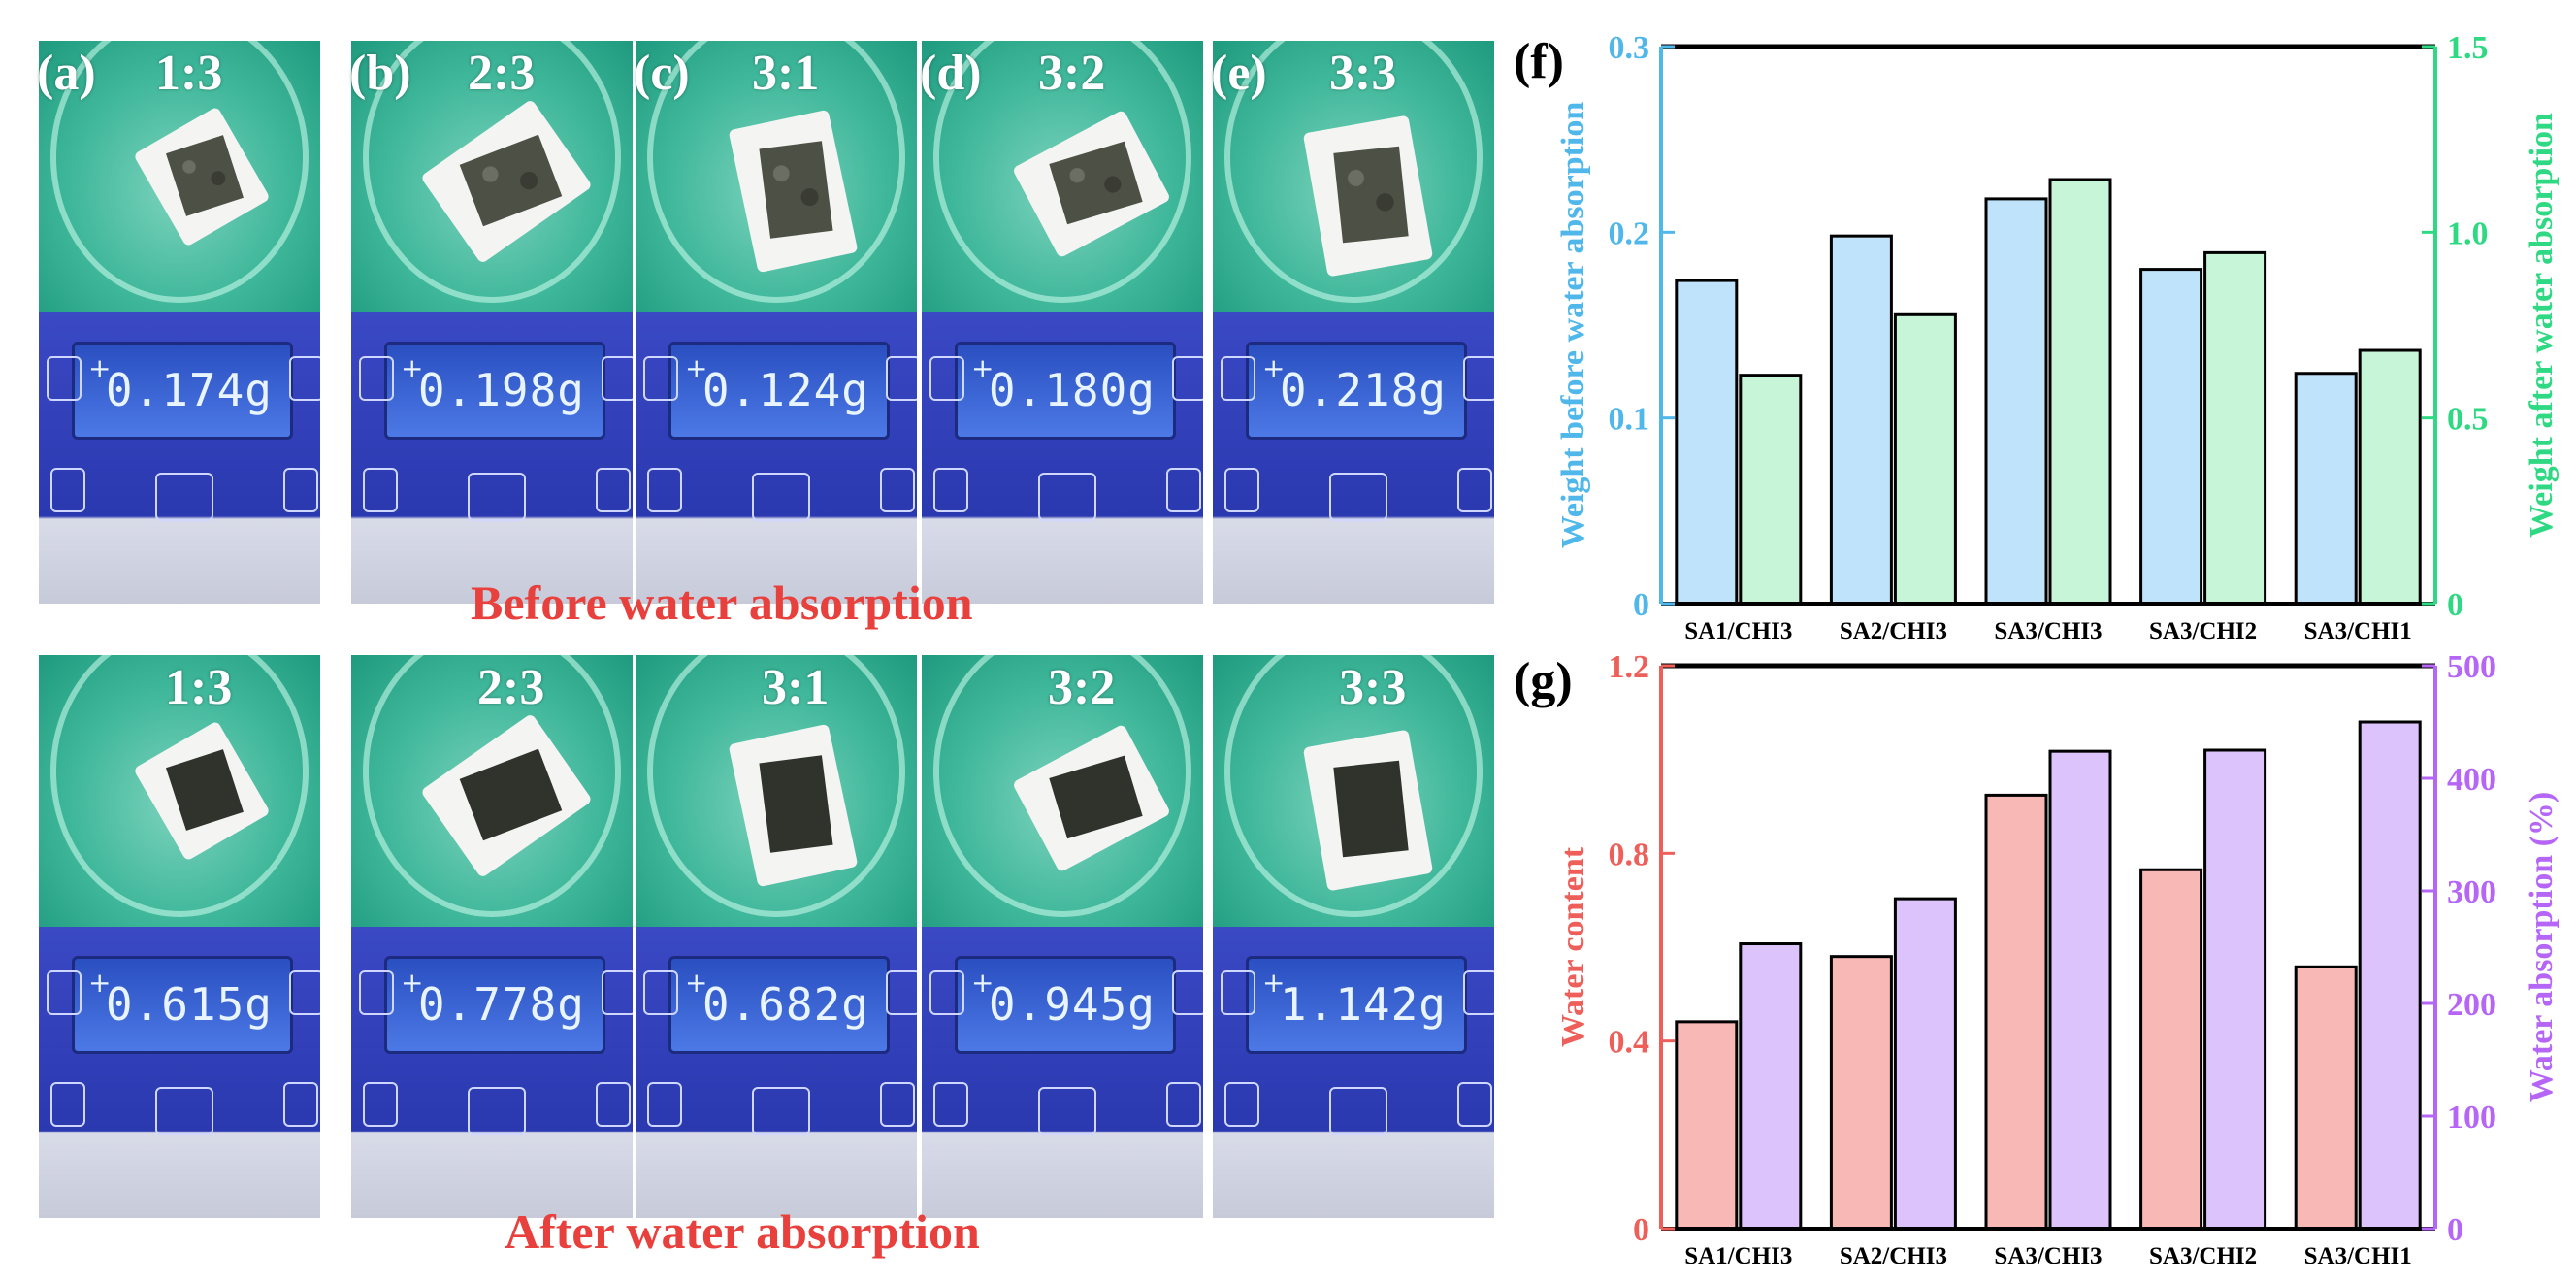 The image size is (2576, 1280). I want to click on right-tick-label: 400, so click(2471, 780).